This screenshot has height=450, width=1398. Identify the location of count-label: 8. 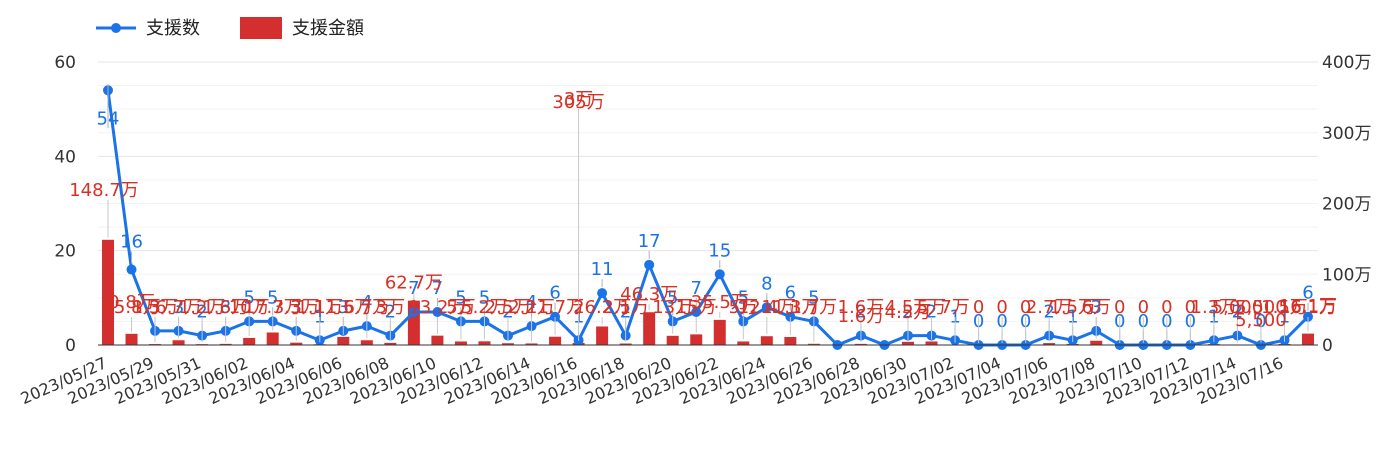
(766, 283).